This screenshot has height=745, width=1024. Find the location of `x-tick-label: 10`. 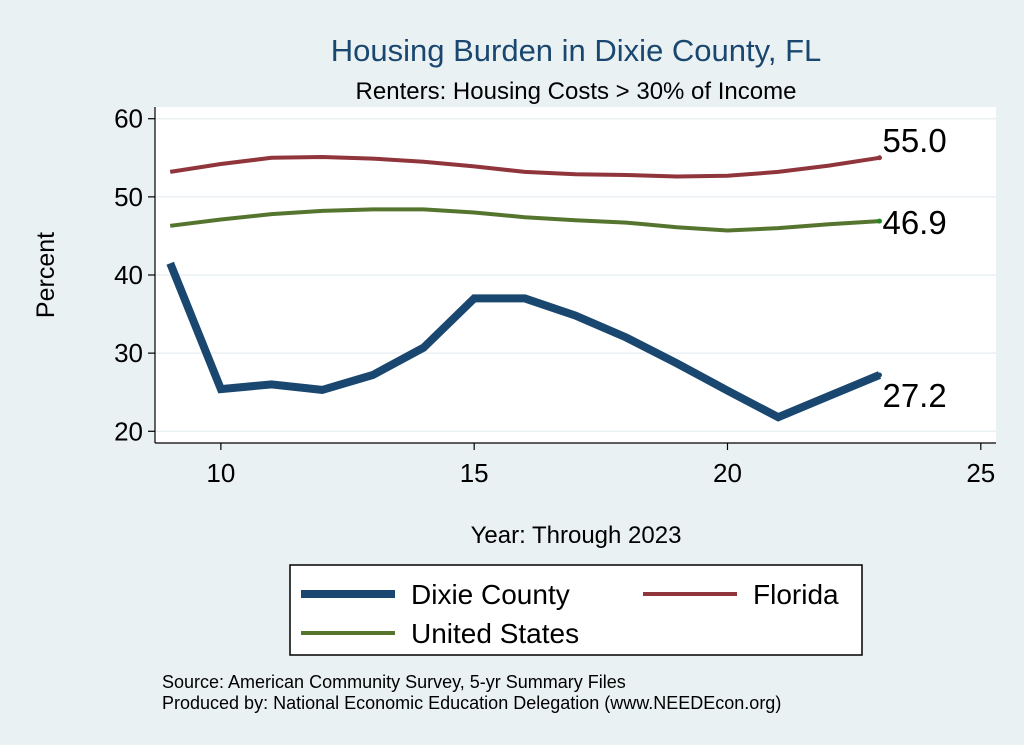

x-tick-label: 10 is located at coordinates (220, 473).